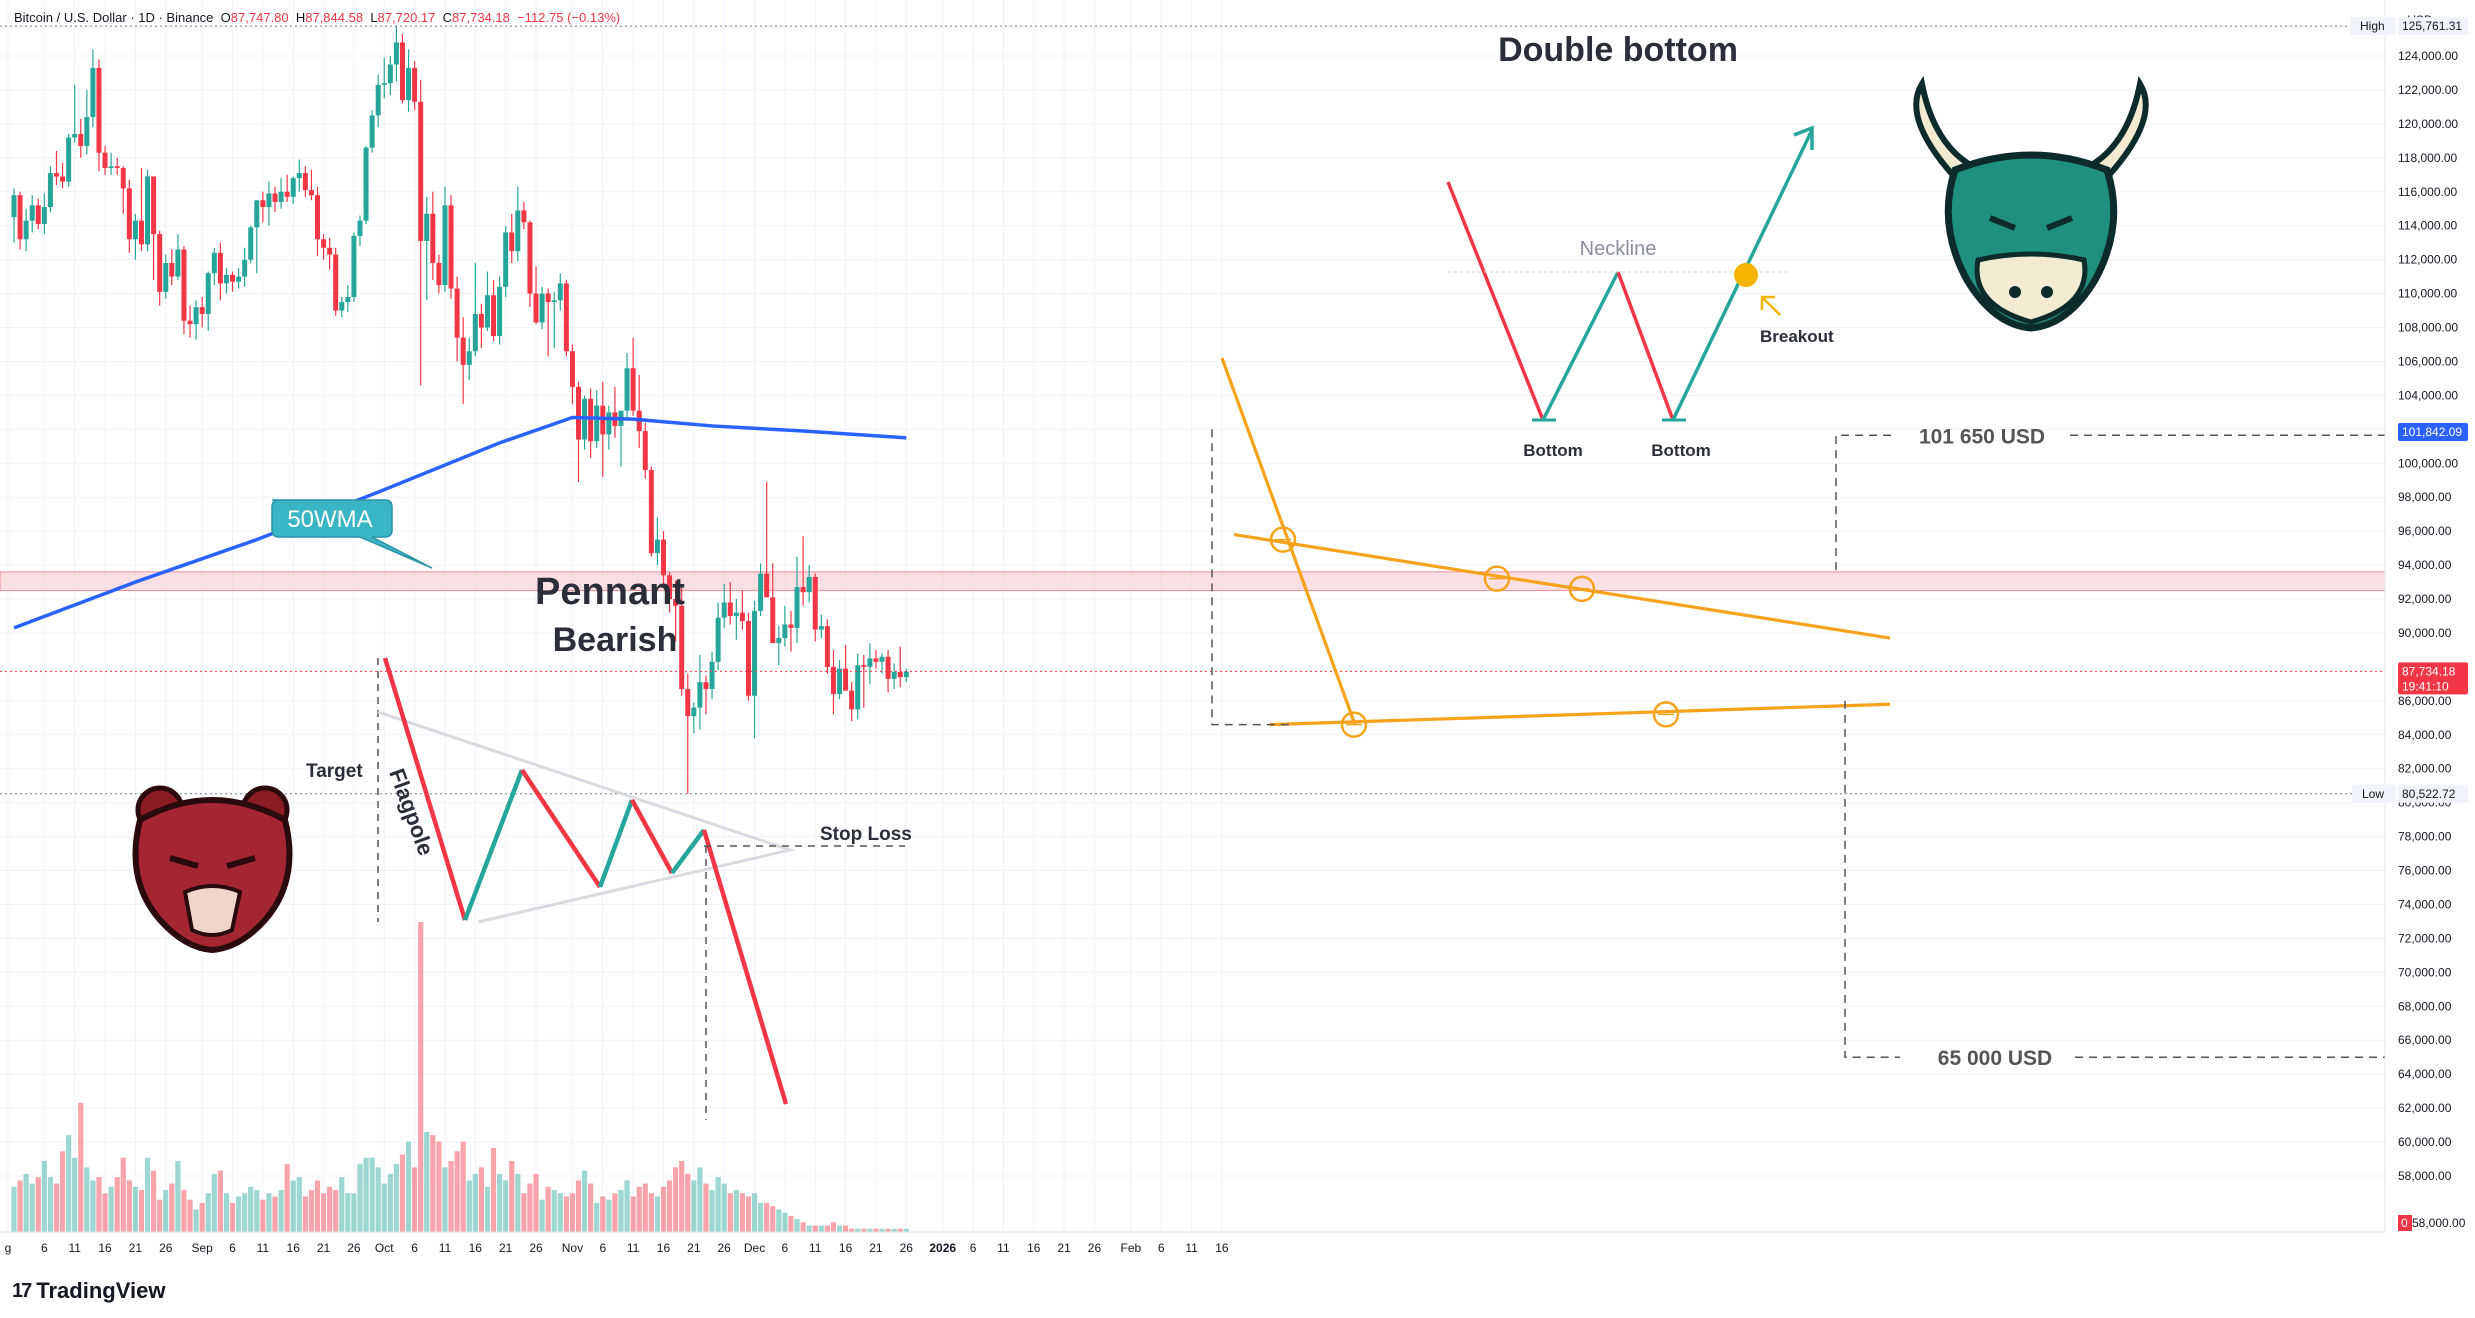  Describe the element at coordinates (1580, 714) in the screenshot. I see `pennant-lower-line` at that location.